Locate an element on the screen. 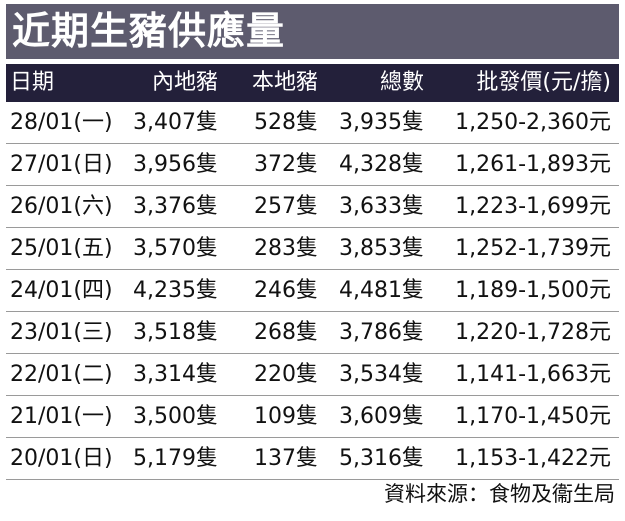 This screenshot has height=521, width=625. cell-price: 1,153-1,422元 is located at coordinates (533, 458).